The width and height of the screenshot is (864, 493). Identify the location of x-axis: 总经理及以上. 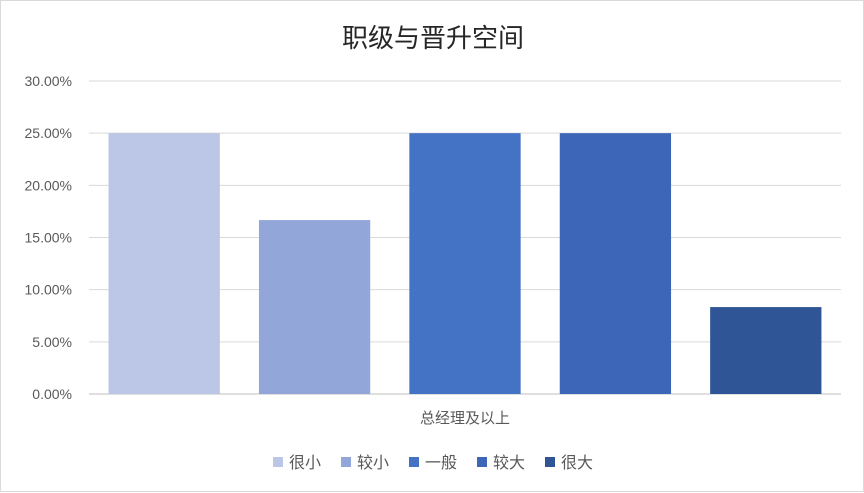
(465, 418).